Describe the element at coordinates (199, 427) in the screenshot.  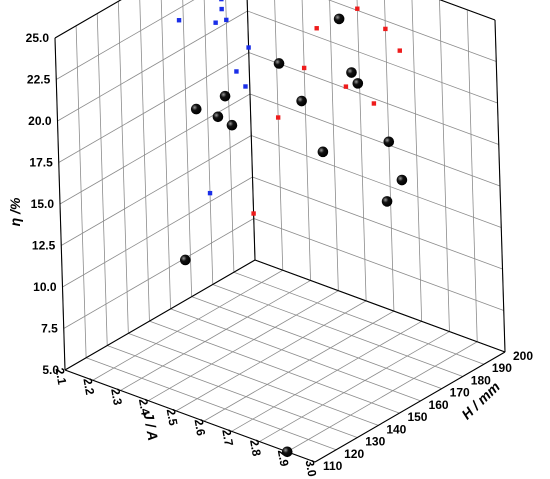
I see `x-tick-label: 2.6` at that location.